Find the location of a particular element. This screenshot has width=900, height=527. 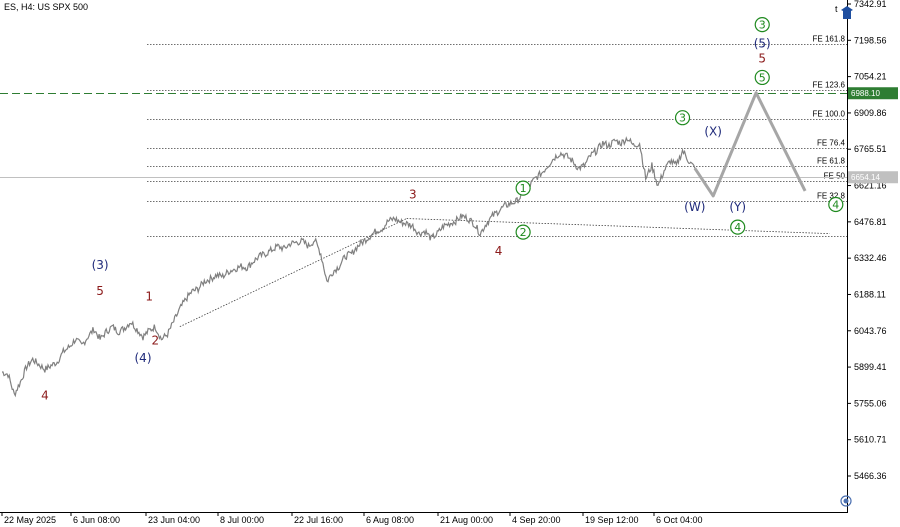

x-tick-label: 6 Jun 08:00 is located at coordinates (96, 520).